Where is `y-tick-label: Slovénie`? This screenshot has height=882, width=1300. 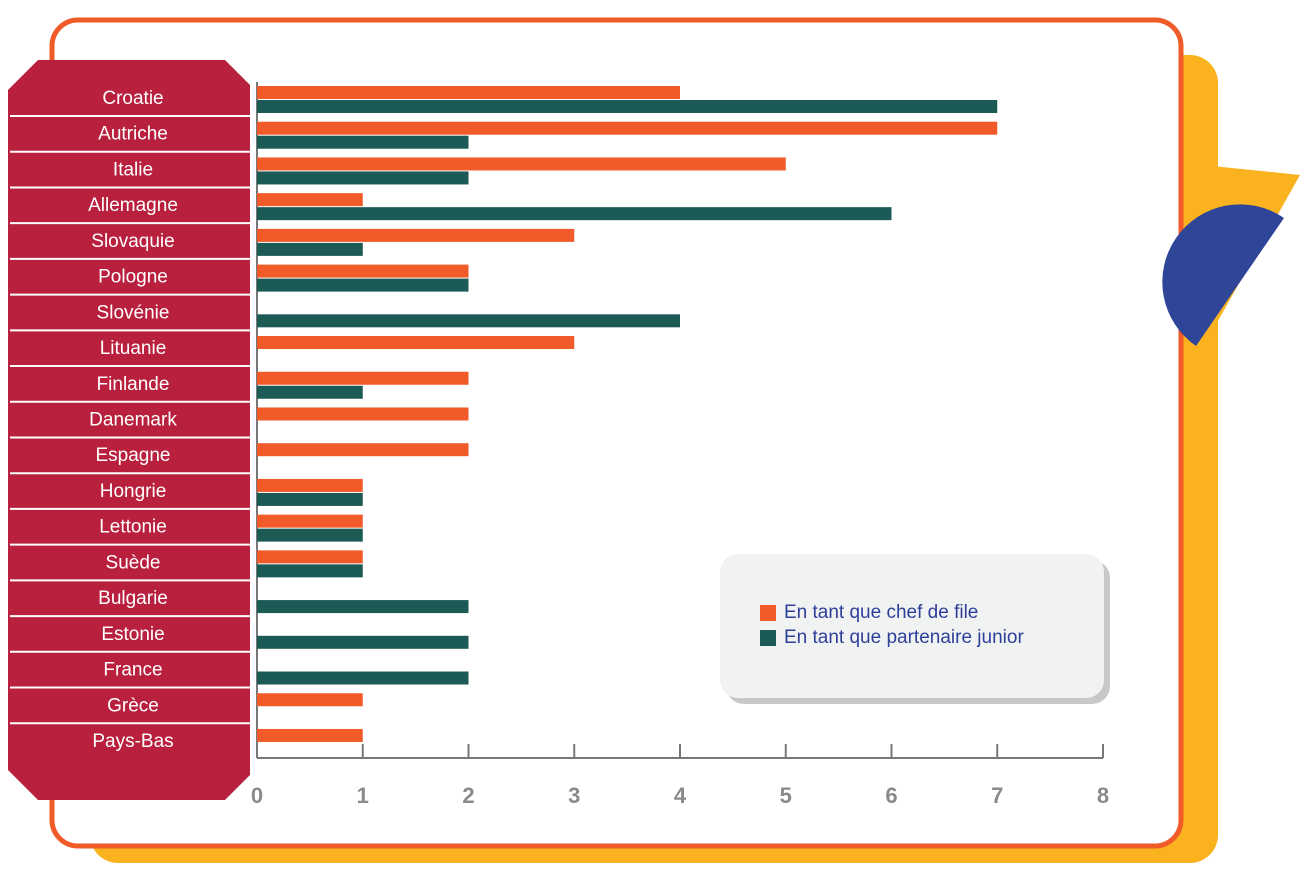
y-tick-label: Slovénie is located at coordinates (133, 312).